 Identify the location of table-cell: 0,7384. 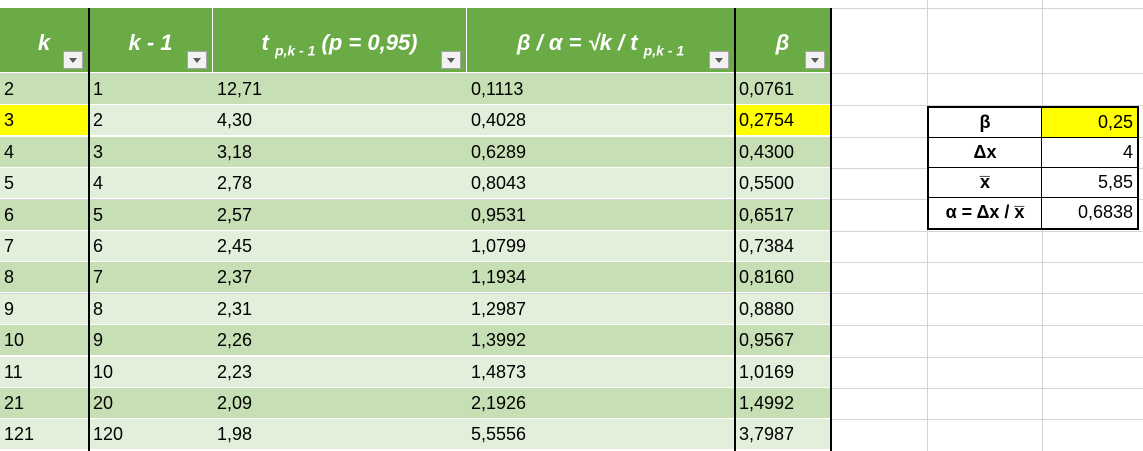
(783, 246).